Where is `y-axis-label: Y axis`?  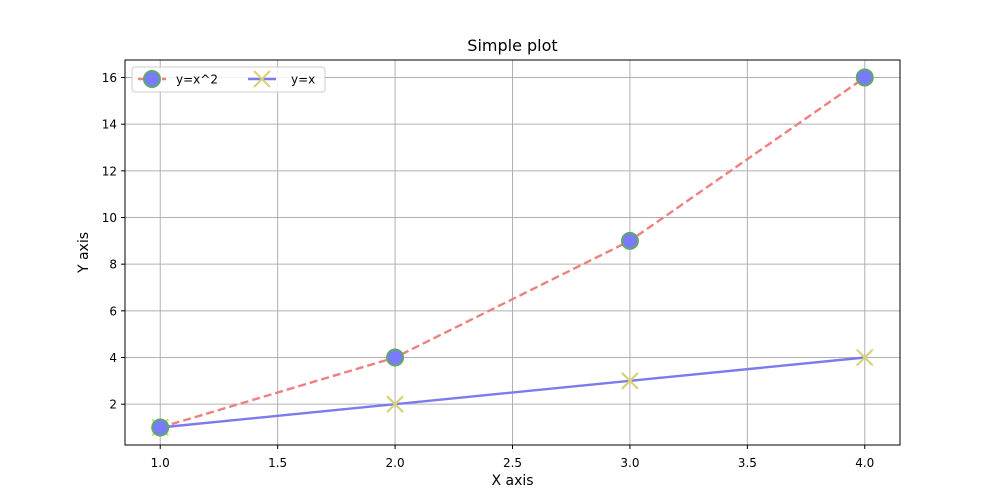
y-axis-label: Y axis is located at coordinates (84, 253).